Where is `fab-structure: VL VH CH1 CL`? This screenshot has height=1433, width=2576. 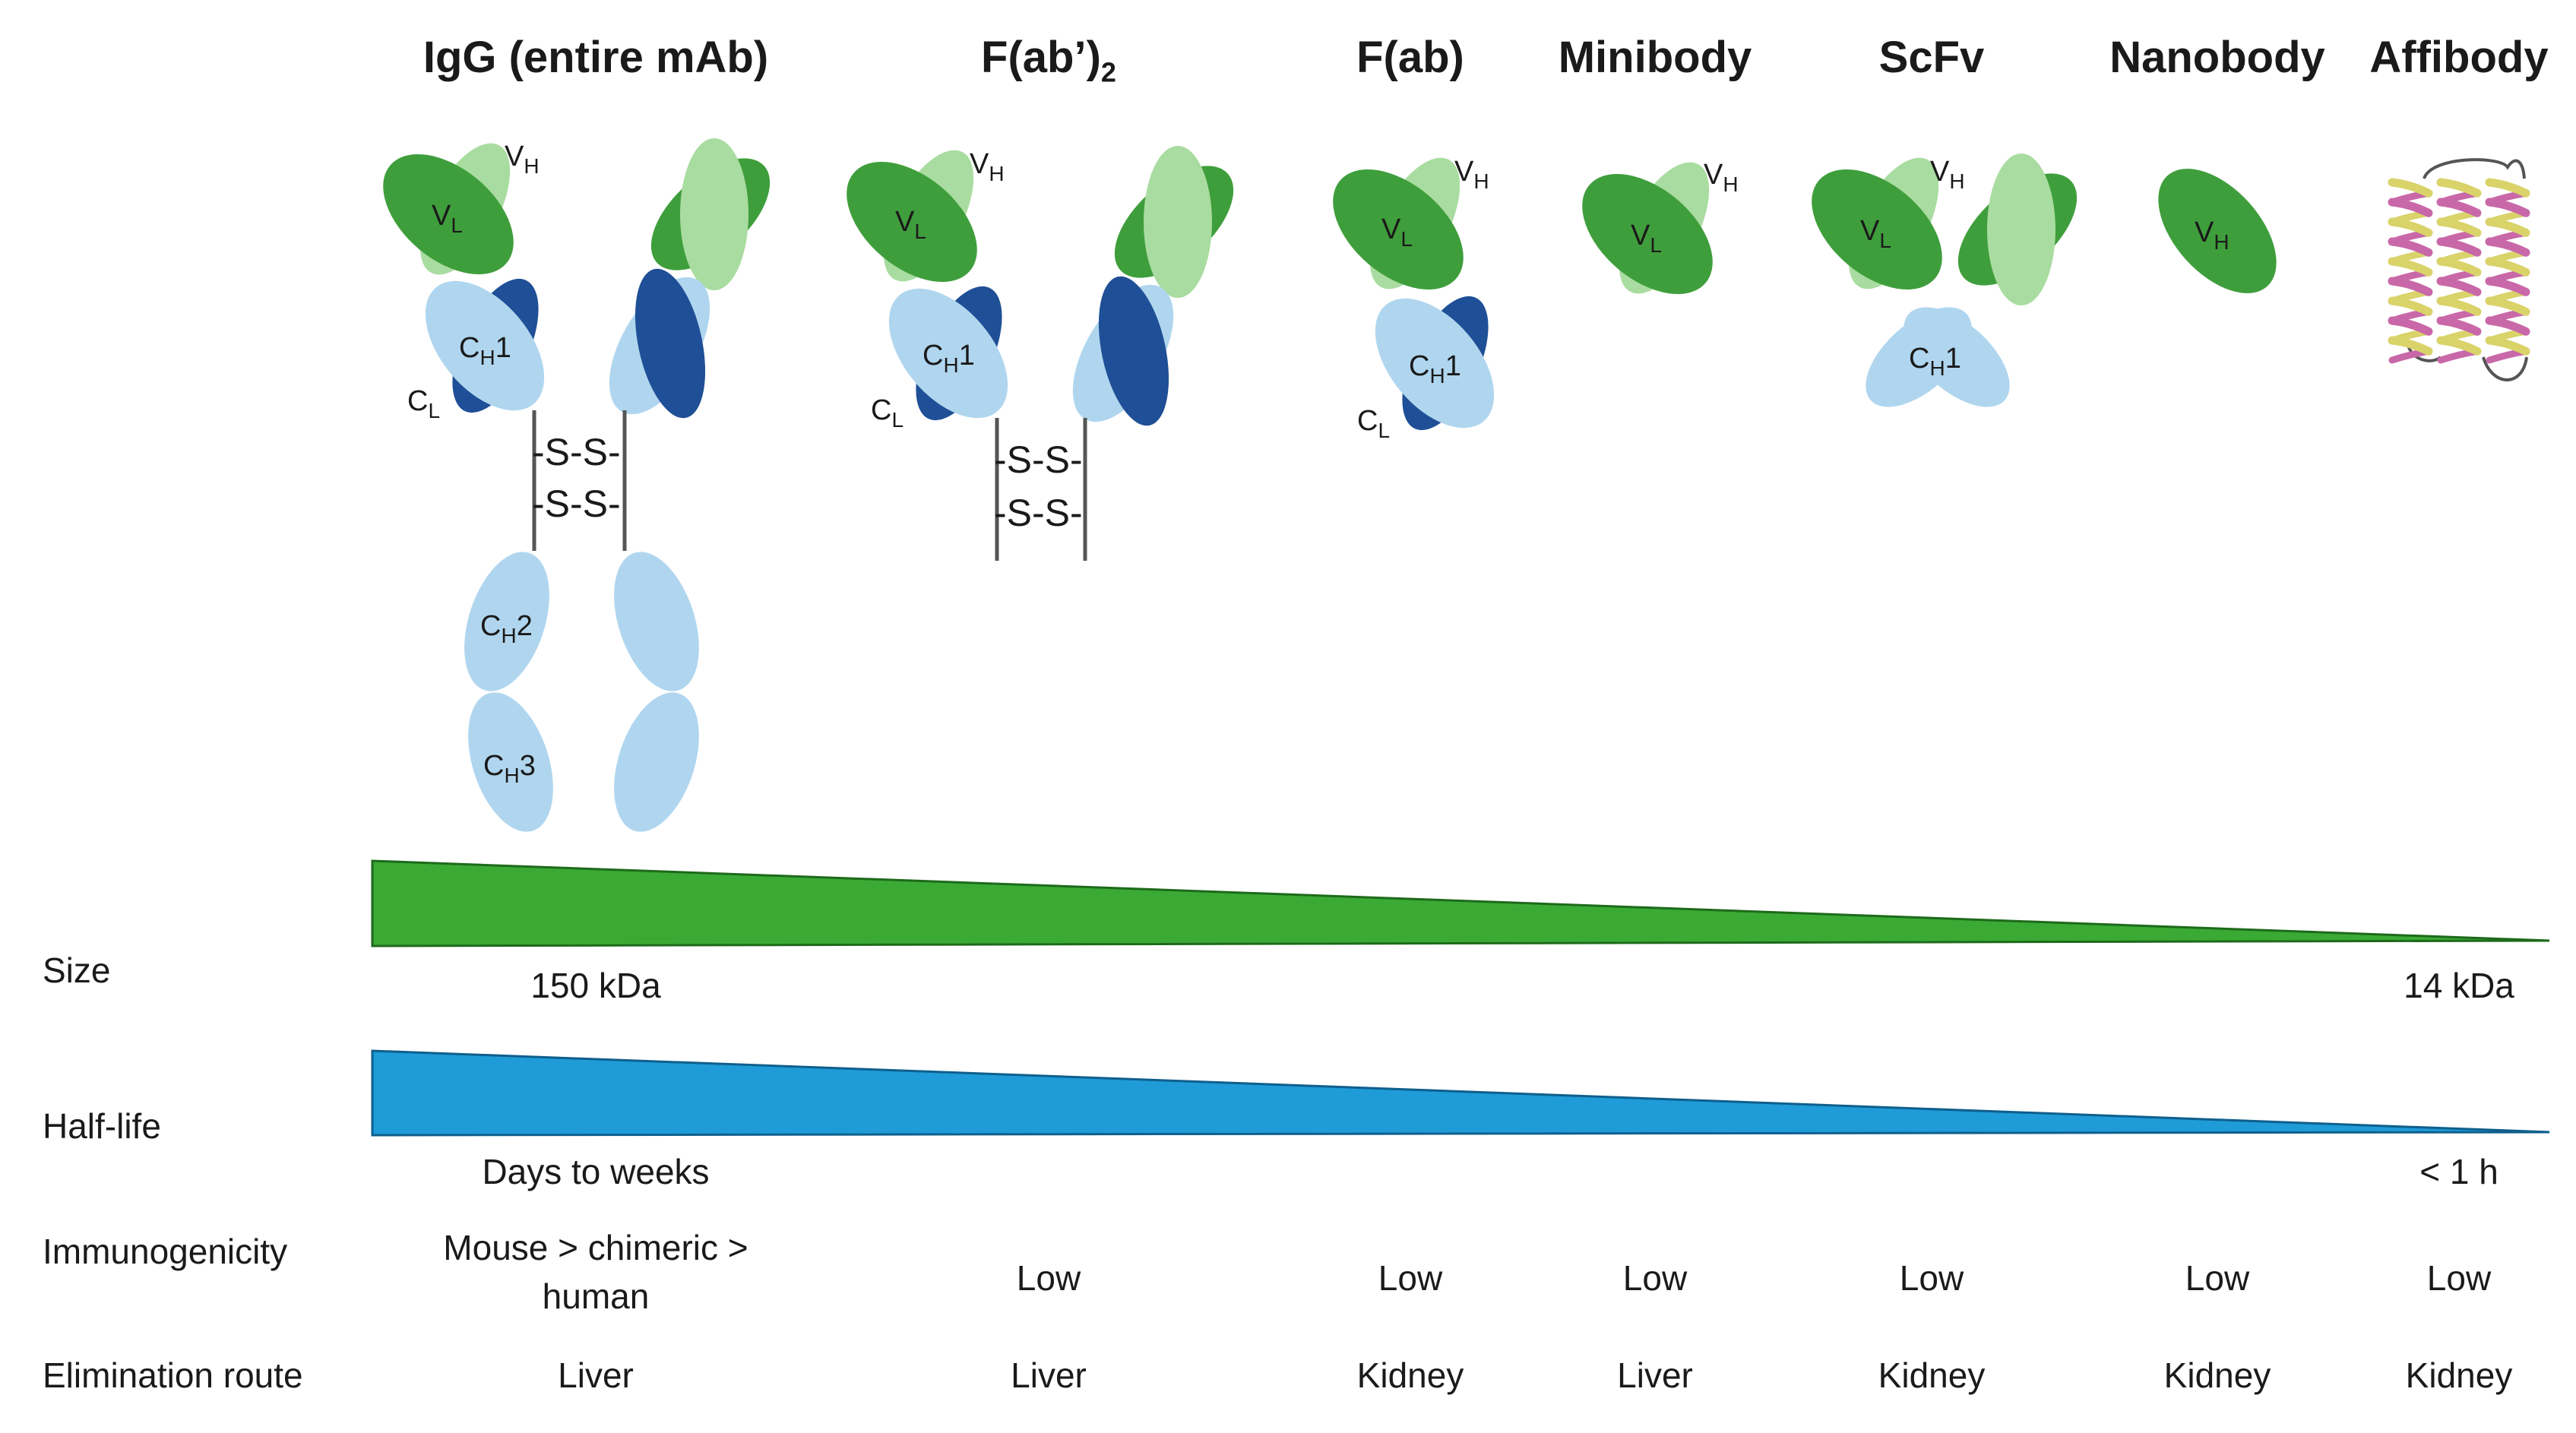 fab-structure: VL VH CH1 CL is located at coordinates (1414, 299).